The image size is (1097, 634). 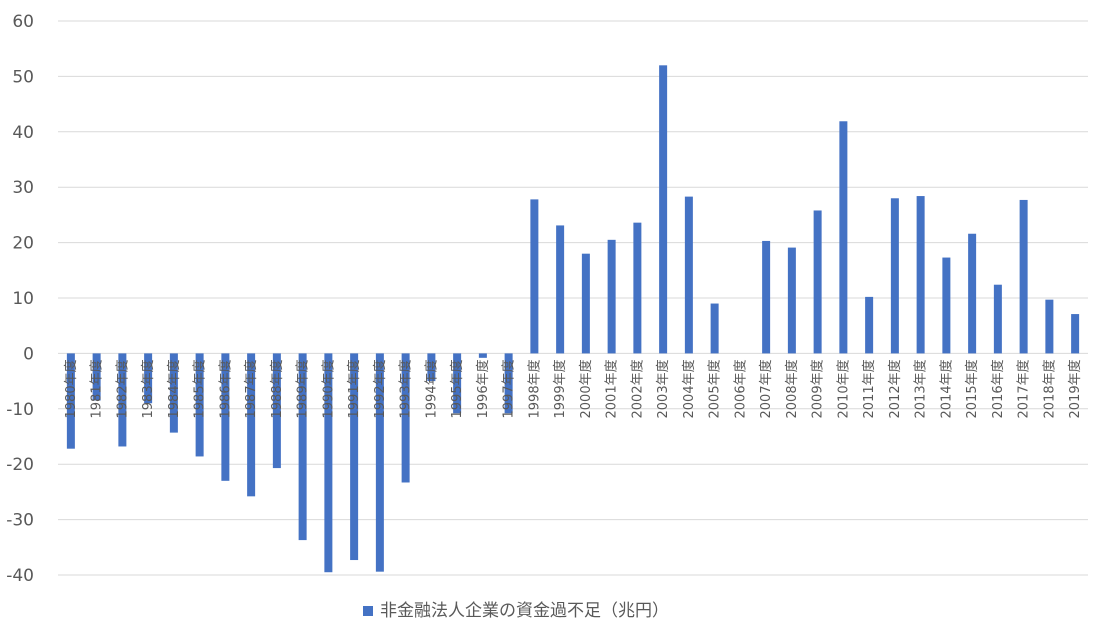 What do you see at coordinates (663, 388) in the screenshot?
I see `x-tick-label: 2003年度` at bounding box center [663, 388].